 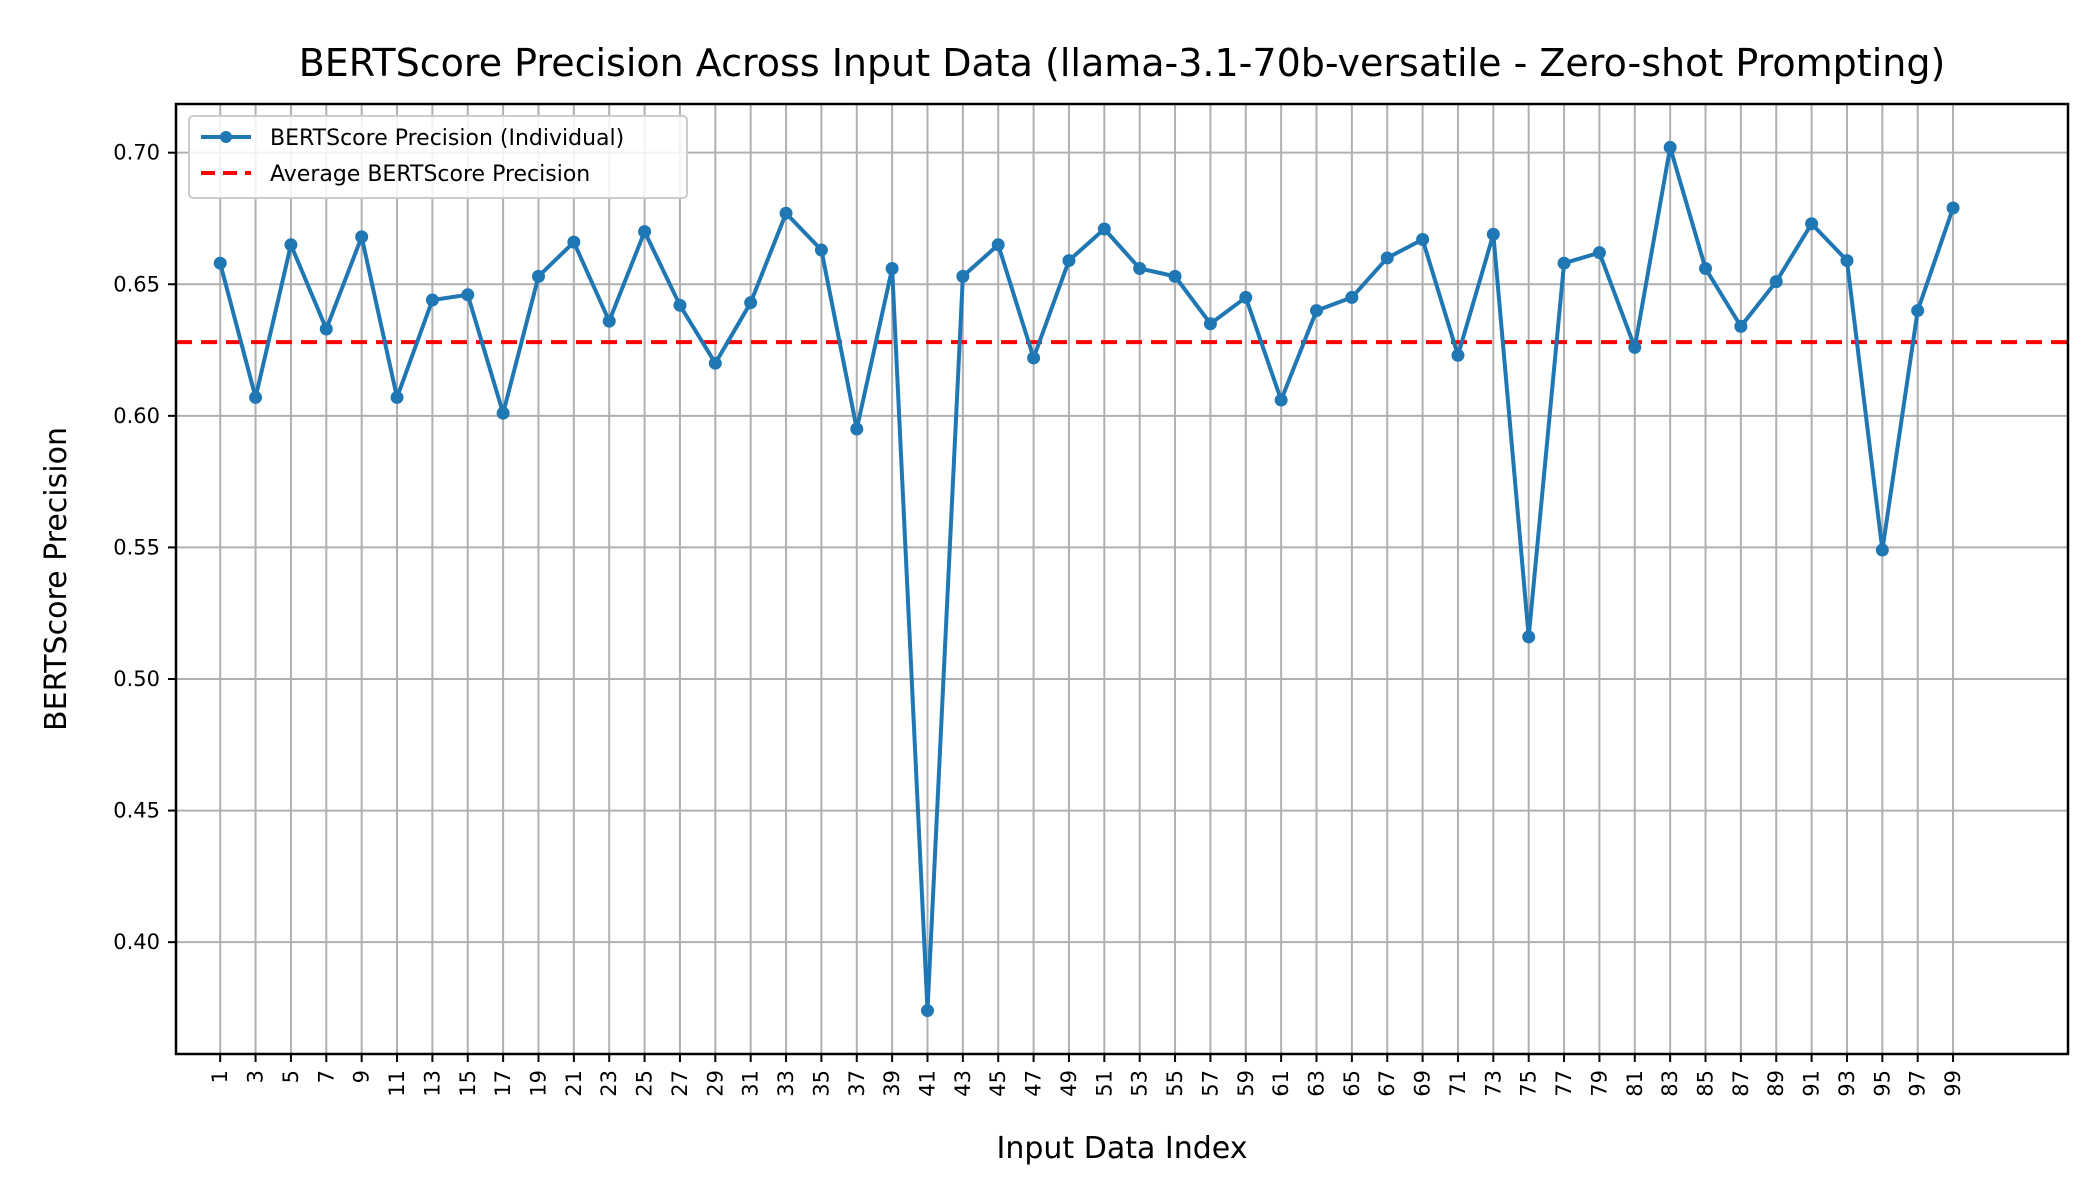 I want to click on x-tick-label: 99, so click(x=1953, y=1083).